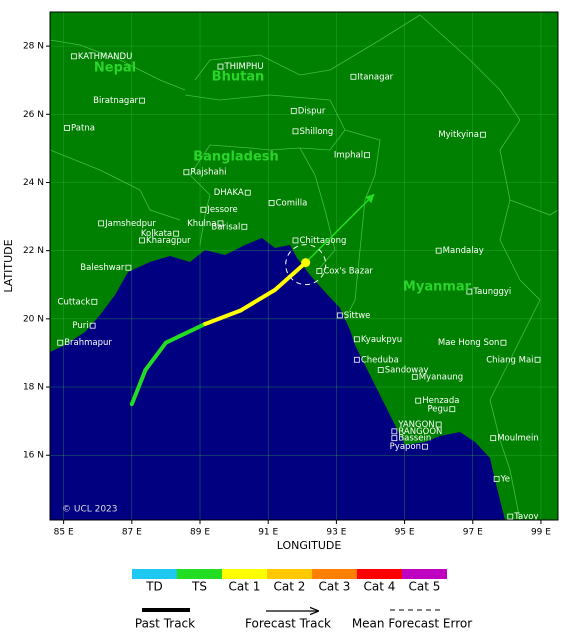 Image resolution: width=580 pixels, height=639 pixels. What do you see at coordinates (407, 370) in the screenshot?
I see `city-label: Sandoway` at bounding box center [407, 370].